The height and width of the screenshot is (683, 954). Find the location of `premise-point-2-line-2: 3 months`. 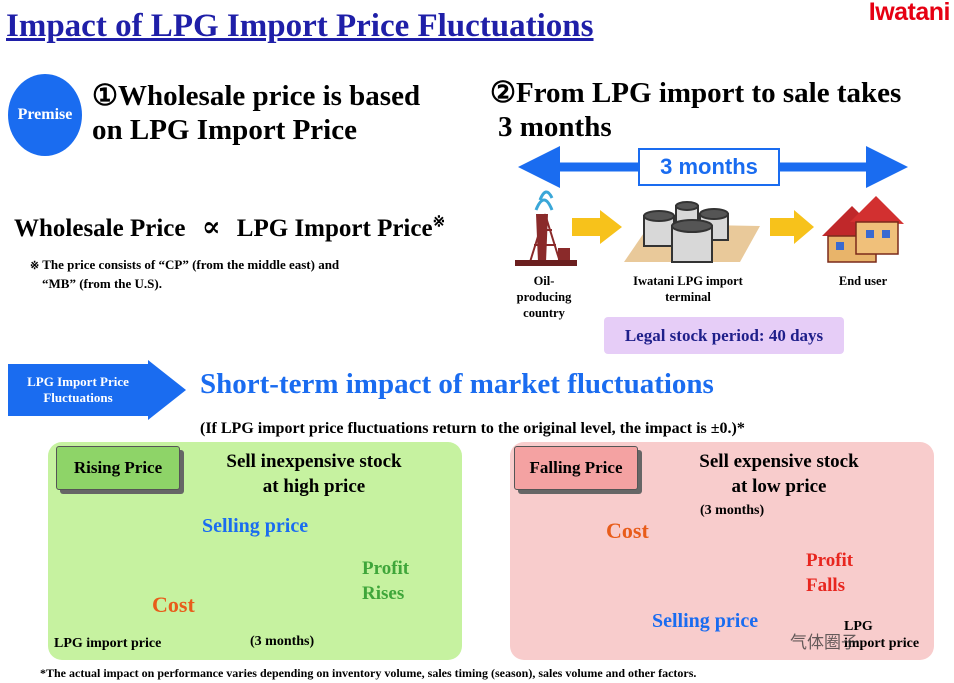

premise-point-2-line-2: 3 months is located at coordinates (555, 127).